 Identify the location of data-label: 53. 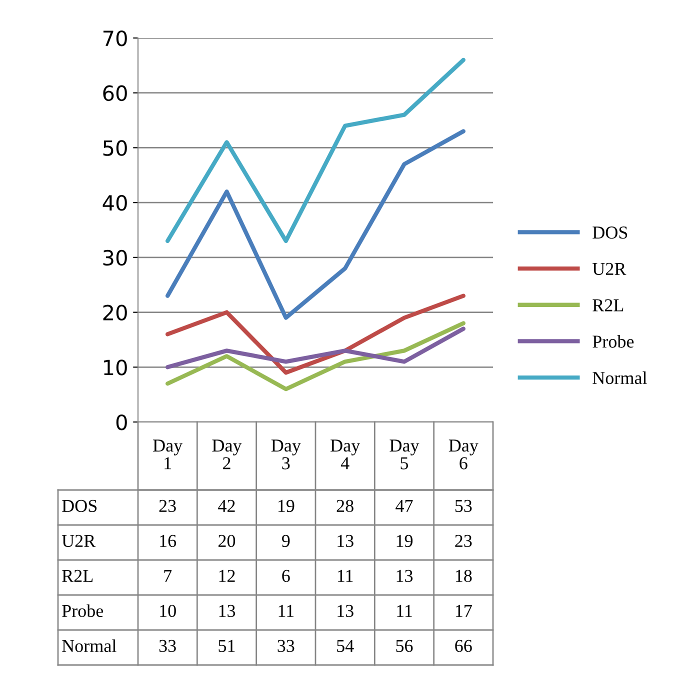
(463, 506).